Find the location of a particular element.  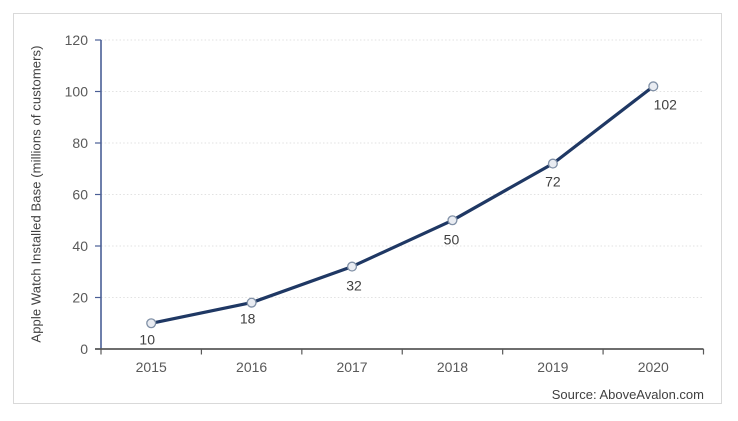

x-tick-label: 2020 is located at coordinates (653, 367).